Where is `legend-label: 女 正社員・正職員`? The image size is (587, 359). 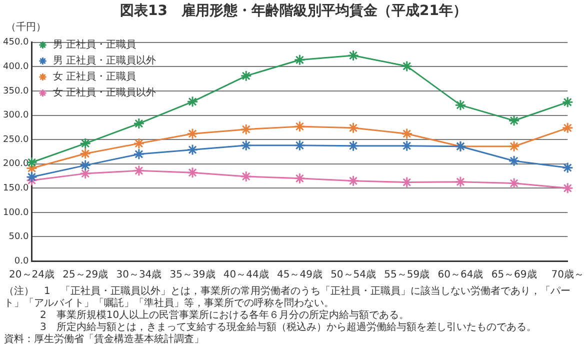 legend-label: 女 正社員・正職員 is located at coordinates (94, 76).